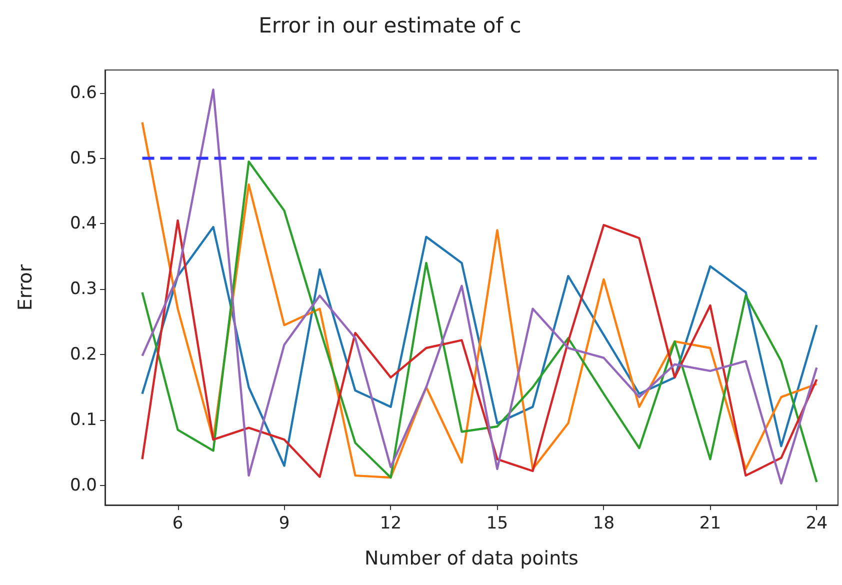 The width and height of the screenshot is (842, 585). Describe the element at coordinates (178, 524) in the screenshot. I see `x-tick-label: 6` at that location.